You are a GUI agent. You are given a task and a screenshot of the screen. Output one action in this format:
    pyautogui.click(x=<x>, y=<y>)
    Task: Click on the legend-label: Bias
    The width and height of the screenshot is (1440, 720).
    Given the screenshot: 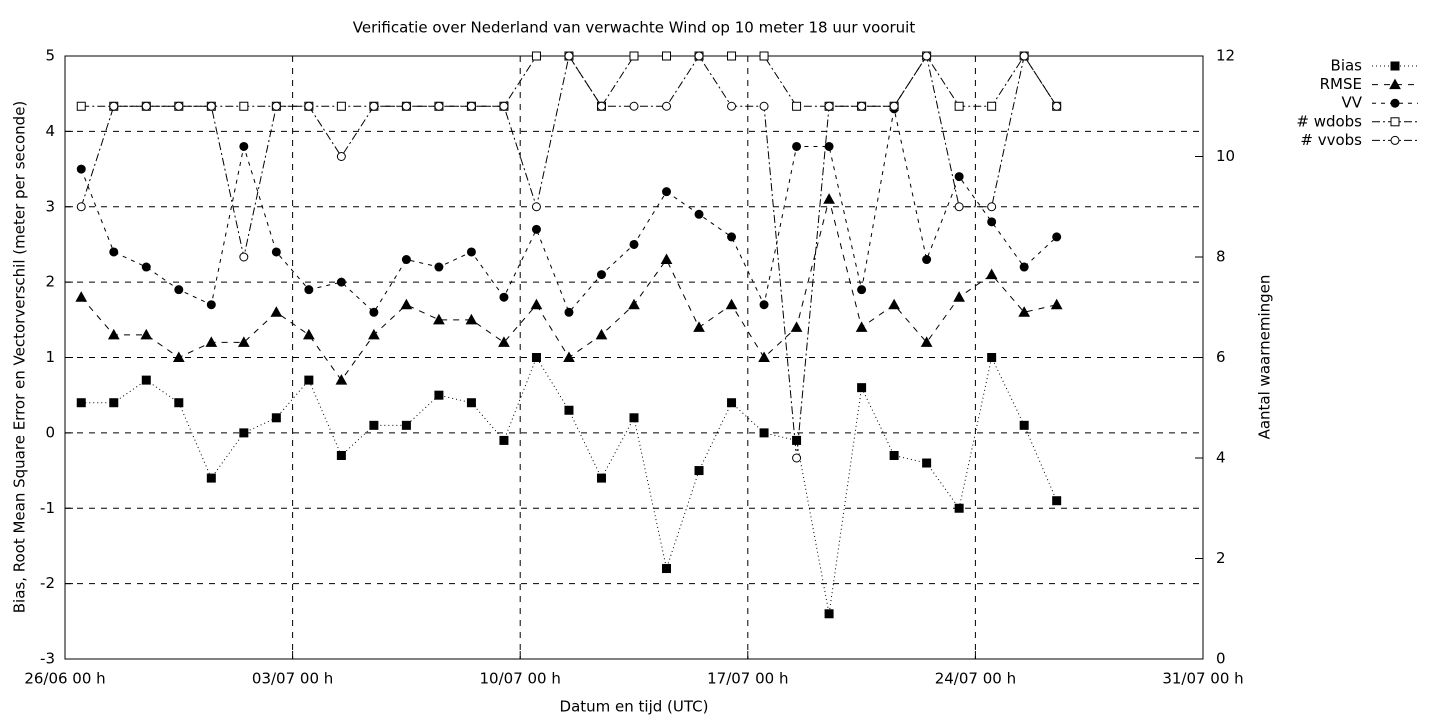 What is the action you would take?
    pyautogui.click(x=1347, y=66)
    